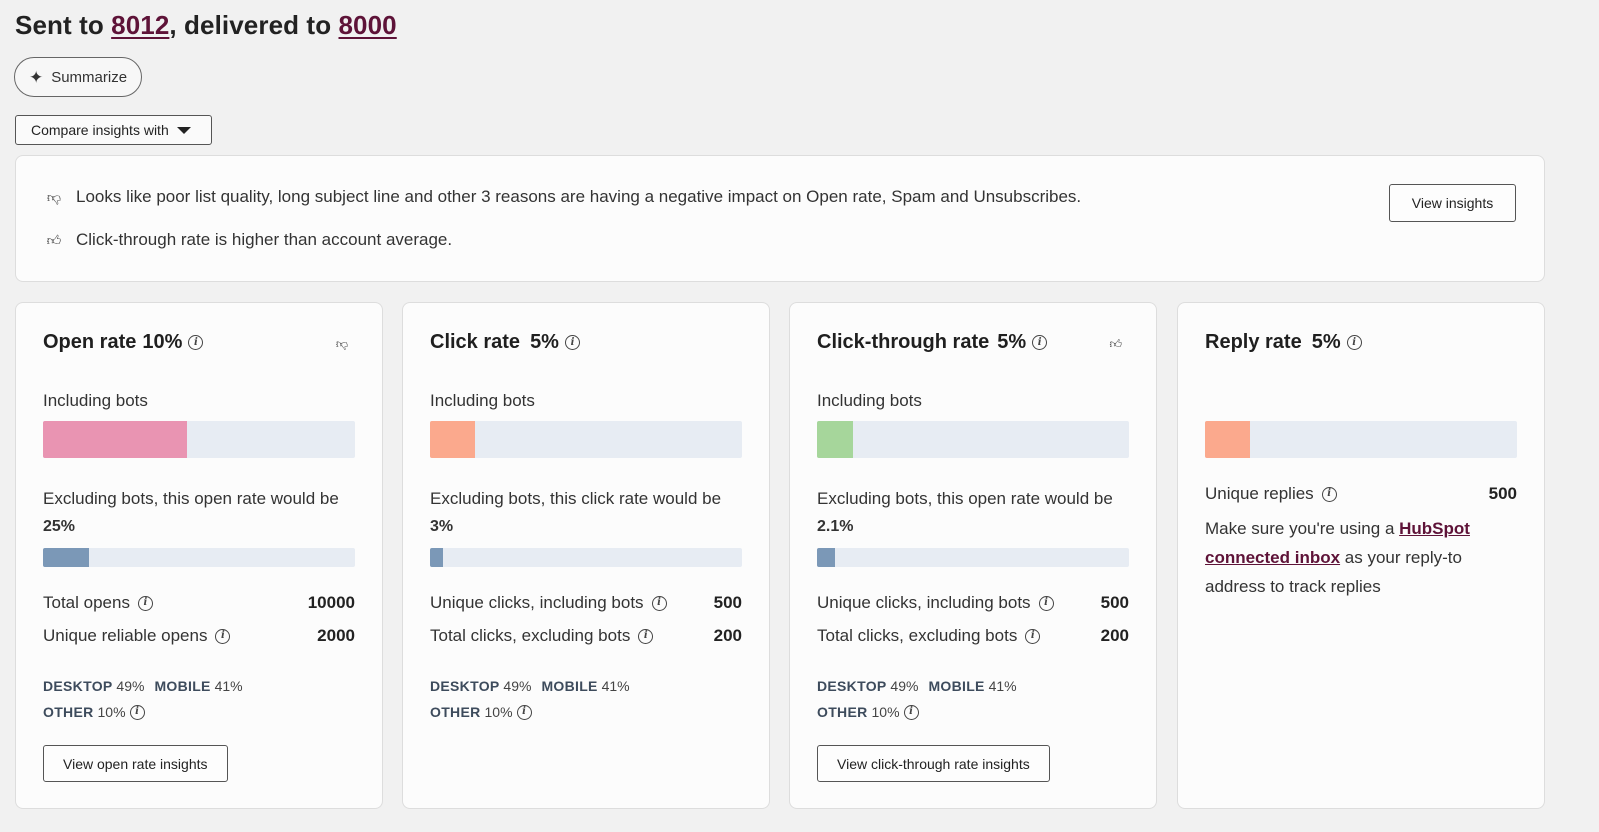  What do you see at coordinates (86, 602) in the screenshot?
I see `stat-label: Total opens` at bounding box center [86, 602].